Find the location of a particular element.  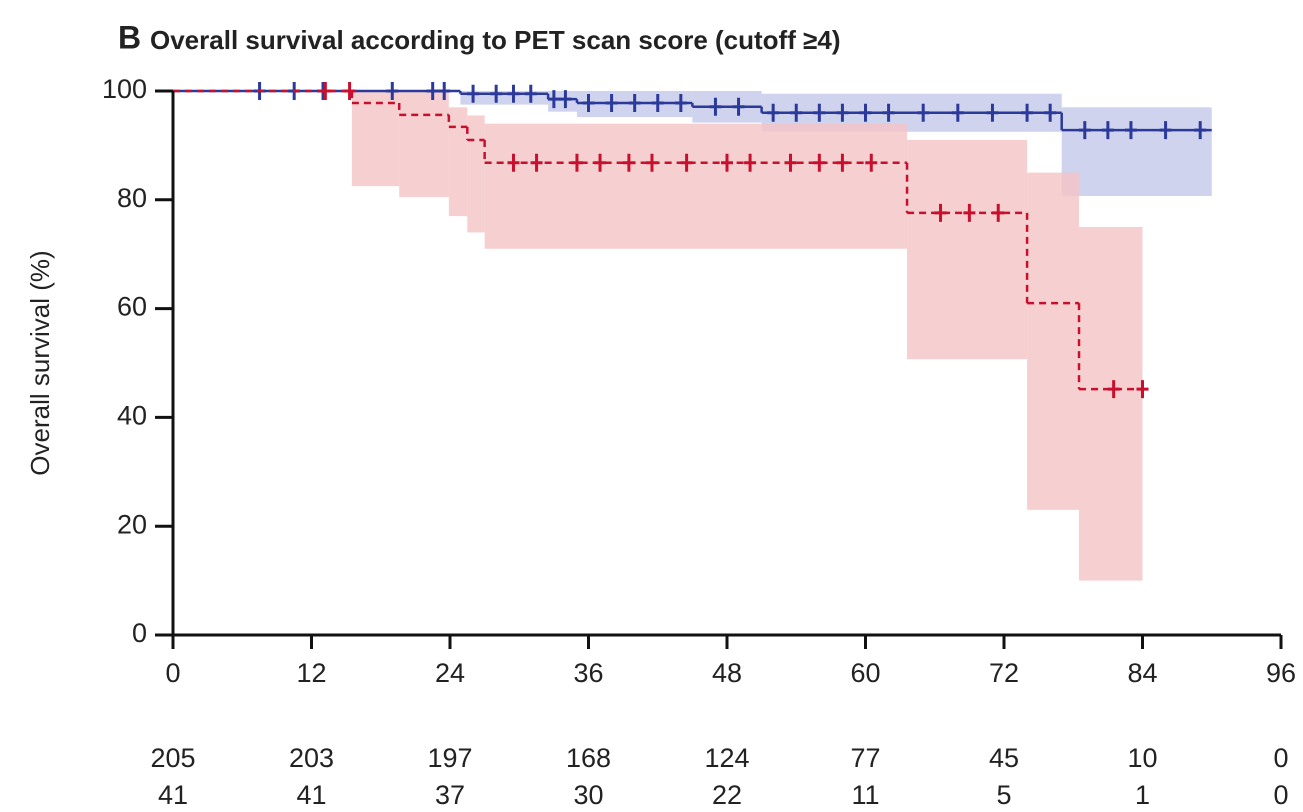

y-tick-label: 80 is located at coordinates (132, 198).